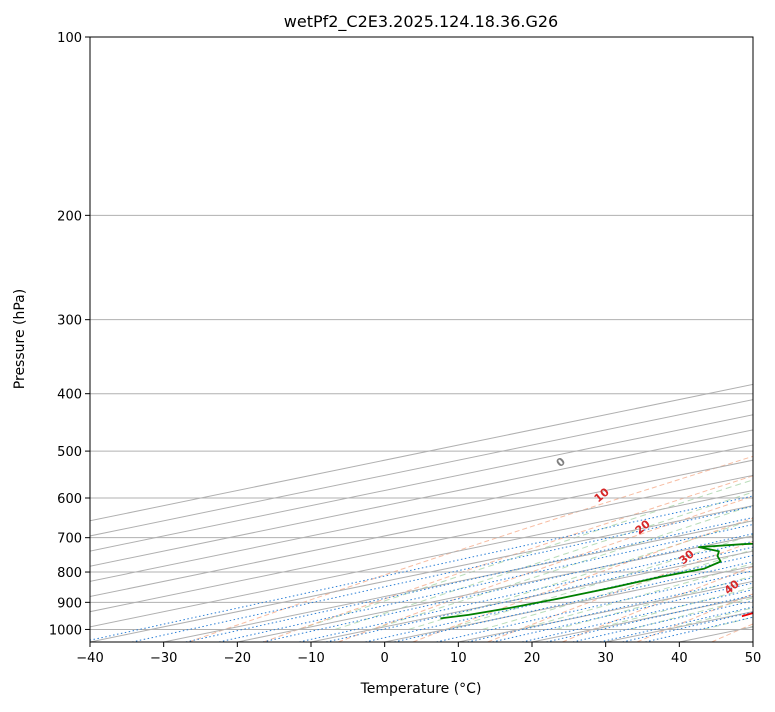  I want to click on y-tick-label: 900, so click(69, 603).